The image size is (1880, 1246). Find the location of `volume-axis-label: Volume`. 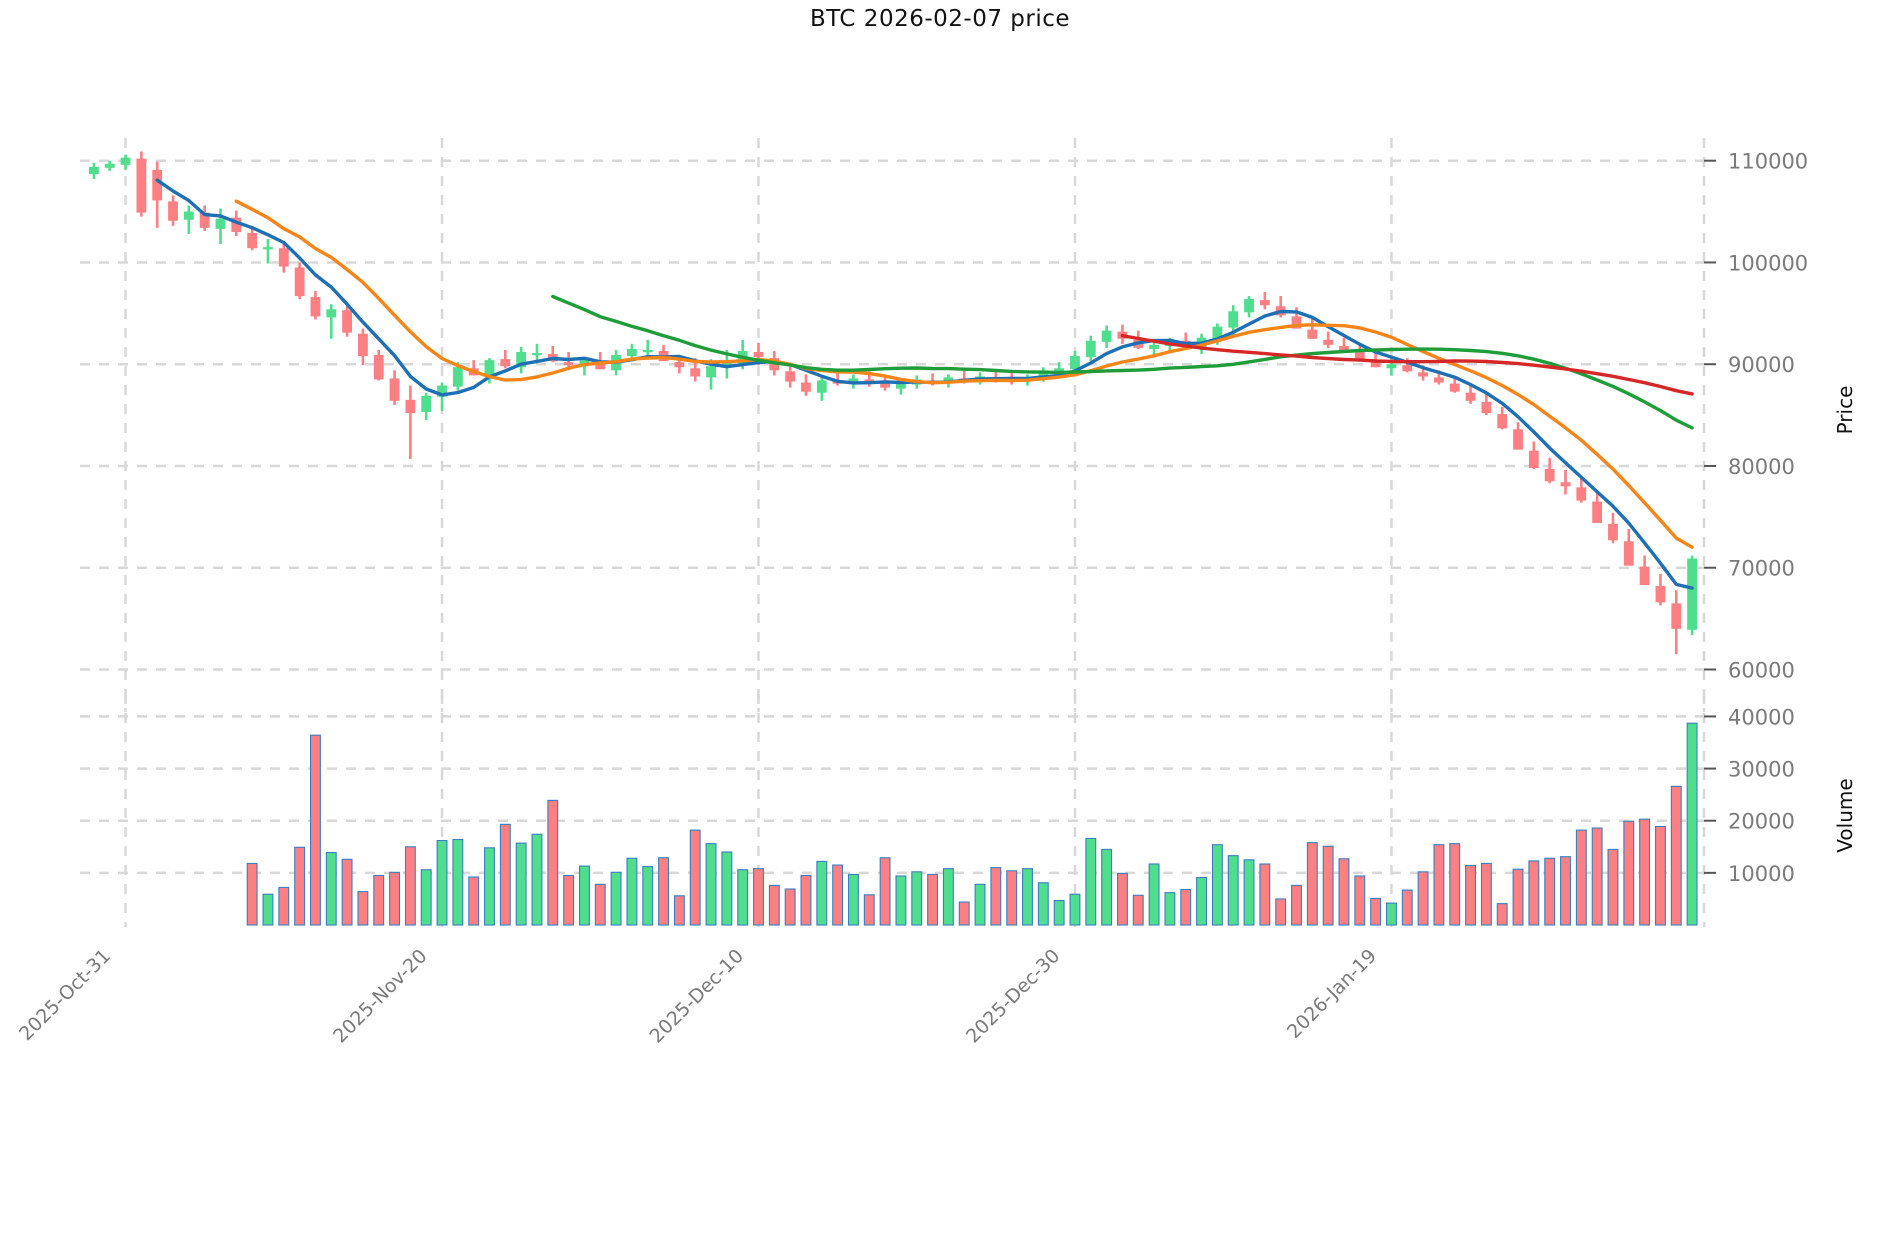

volume-axis-label: Volume is located at coordinates (1845, 815).